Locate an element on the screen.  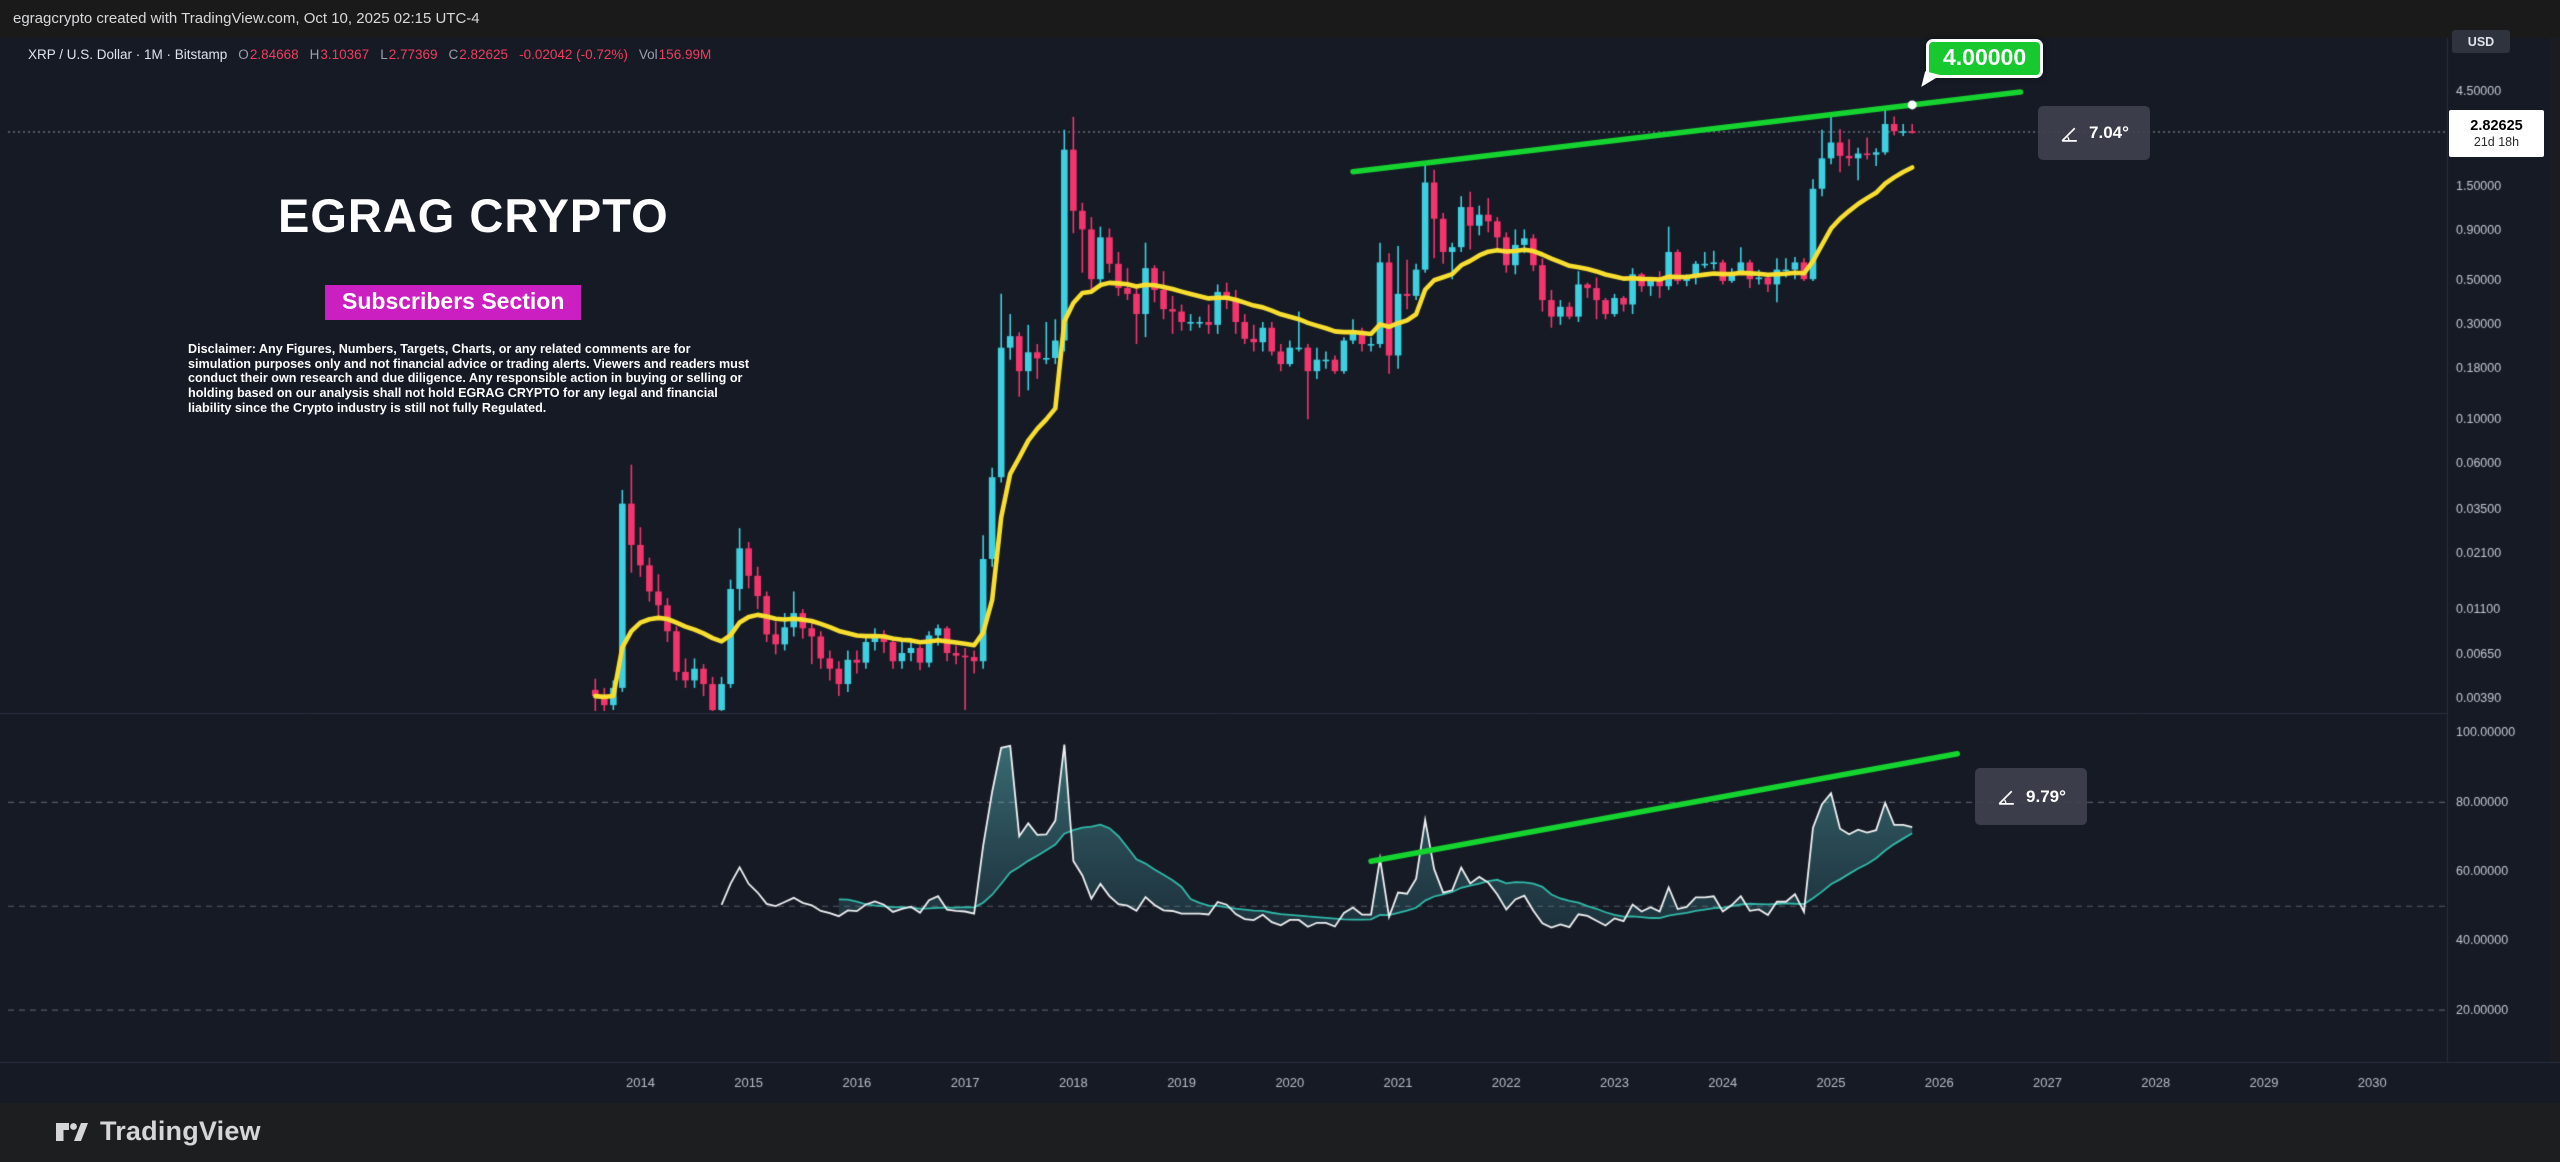
bar-countdown: 21d 18h is located at coordinates (2496, 141).